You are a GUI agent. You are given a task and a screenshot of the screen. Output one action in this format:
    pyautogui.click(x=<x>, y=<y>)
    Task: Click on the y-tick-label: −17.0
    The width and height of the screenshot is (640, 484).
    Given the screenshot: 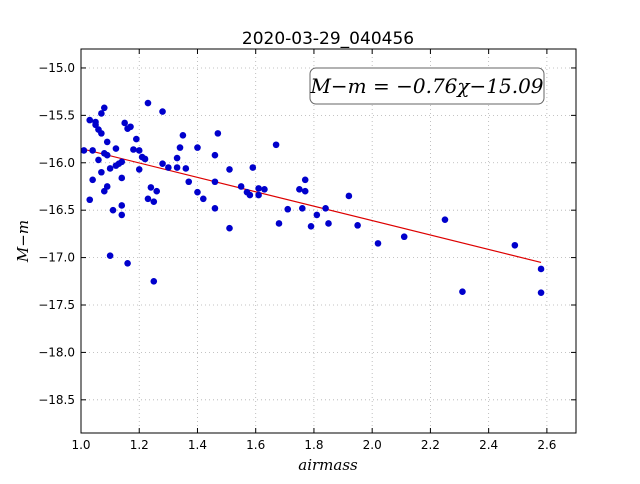 What is the action you would take?
    pyautogui.click(x=56, y=258)
    